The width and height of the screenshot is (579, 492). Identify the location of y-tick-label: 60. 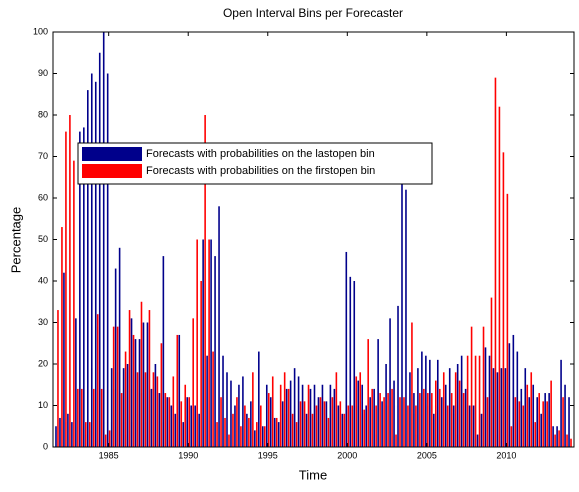
(43, 197).